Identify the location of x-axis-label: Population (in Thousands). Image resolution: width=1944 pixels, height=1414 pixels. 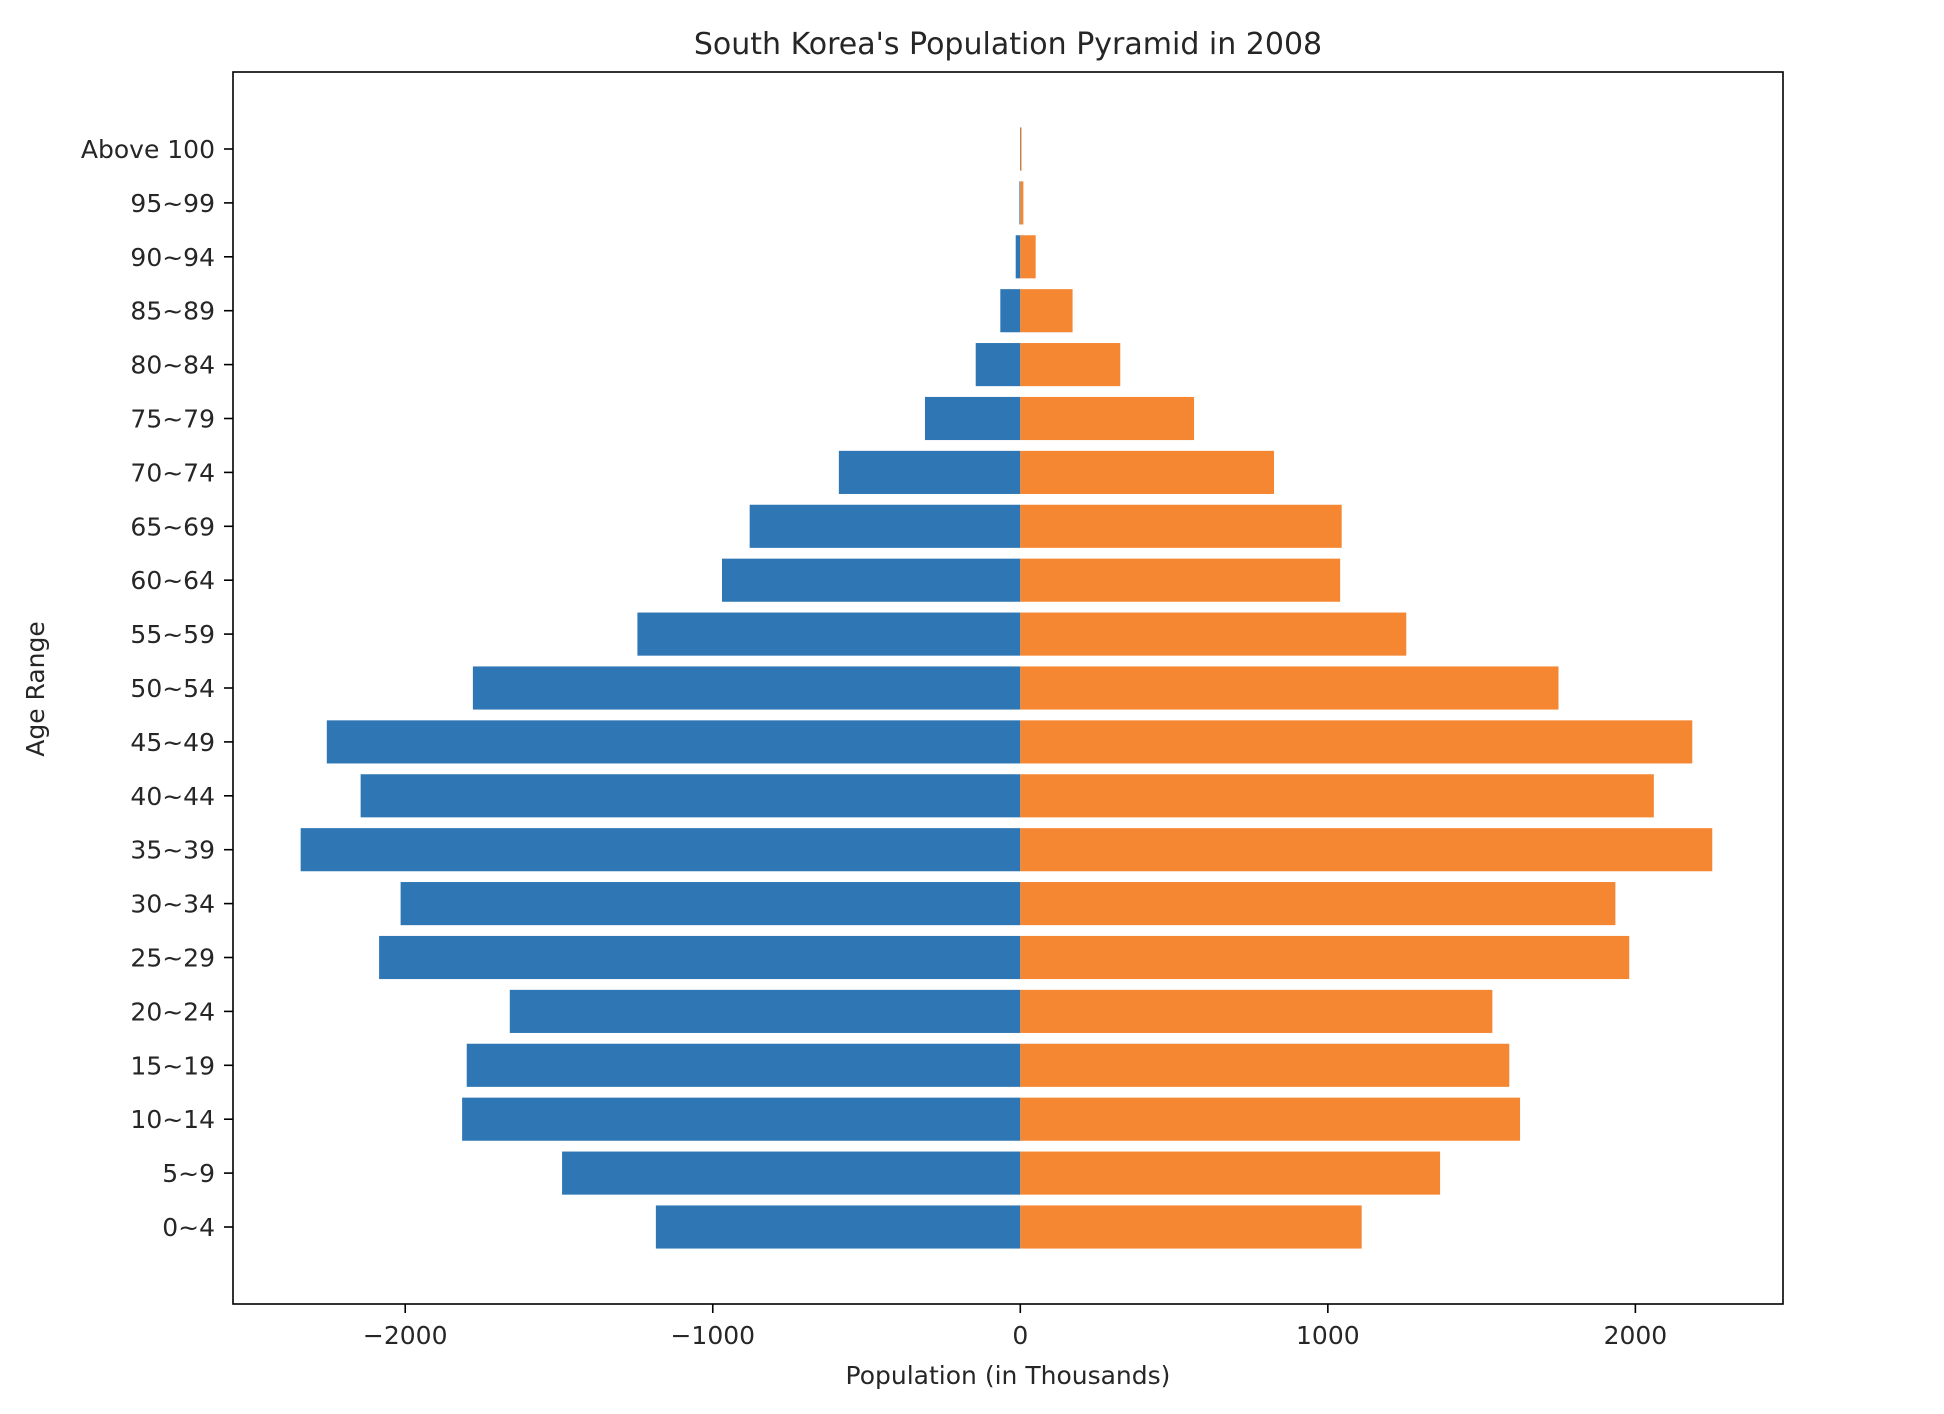
(1008, 1375).